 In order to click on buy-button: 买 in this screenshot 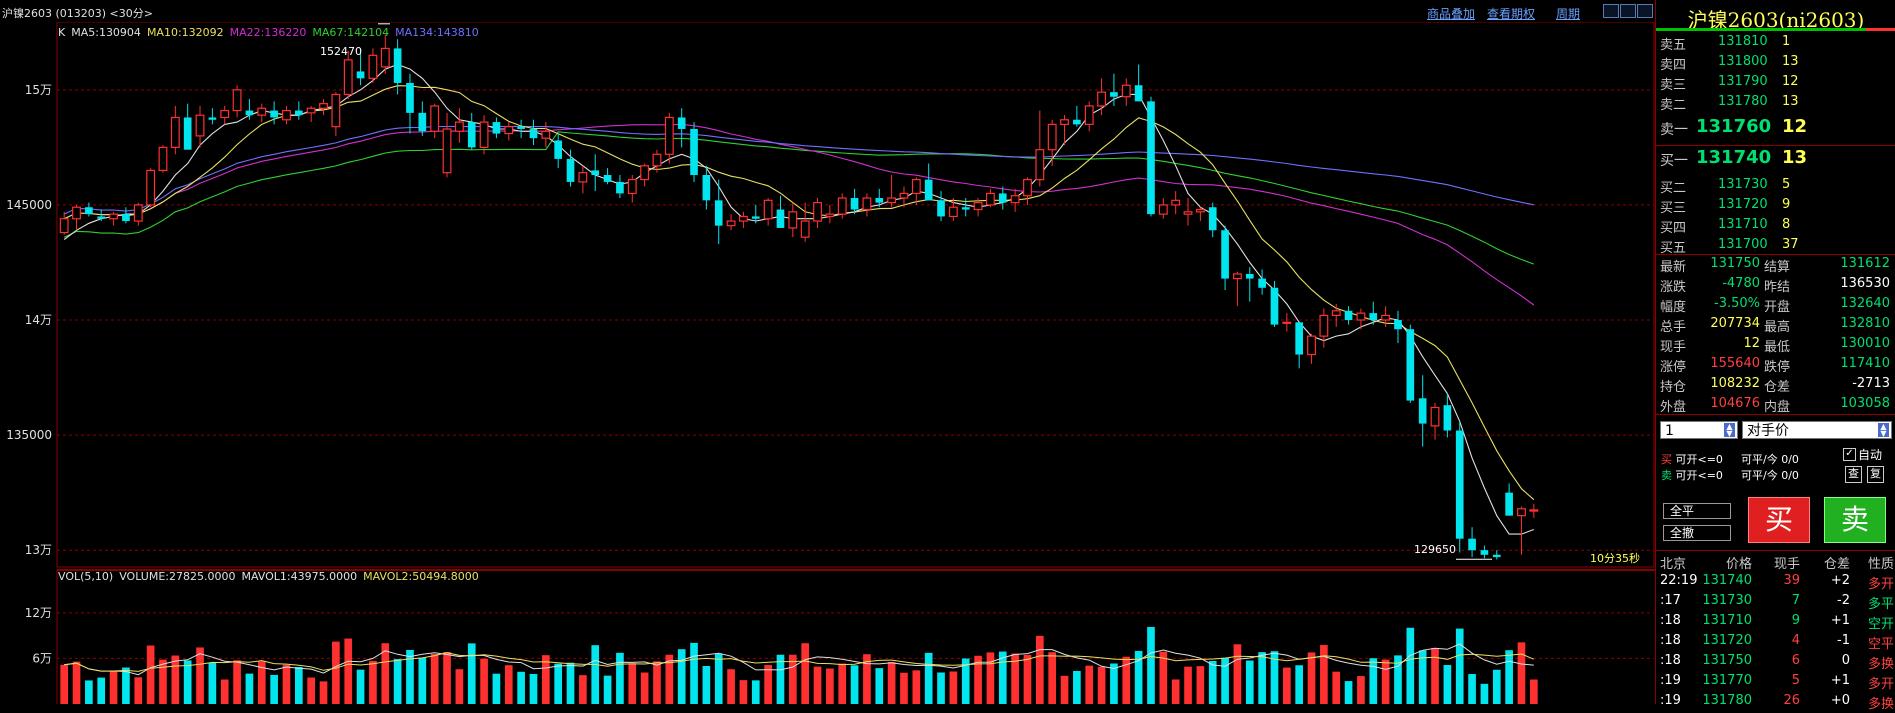, I will do `click(1779, 520)`.